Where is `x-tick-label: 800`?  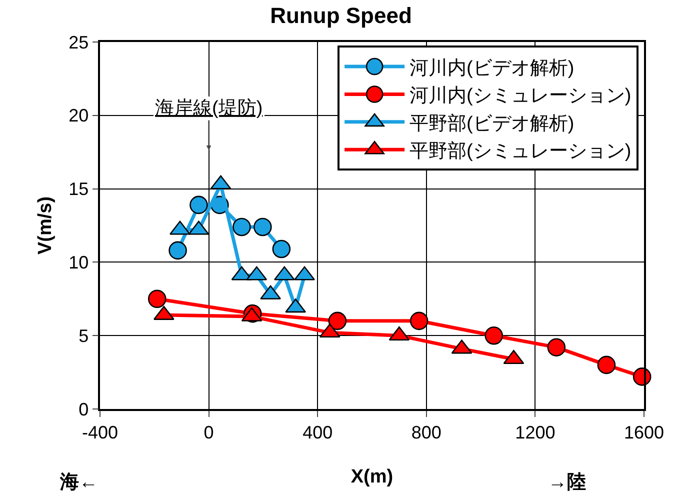
x-tick-label: 800 is located at coordinates (426, 432).